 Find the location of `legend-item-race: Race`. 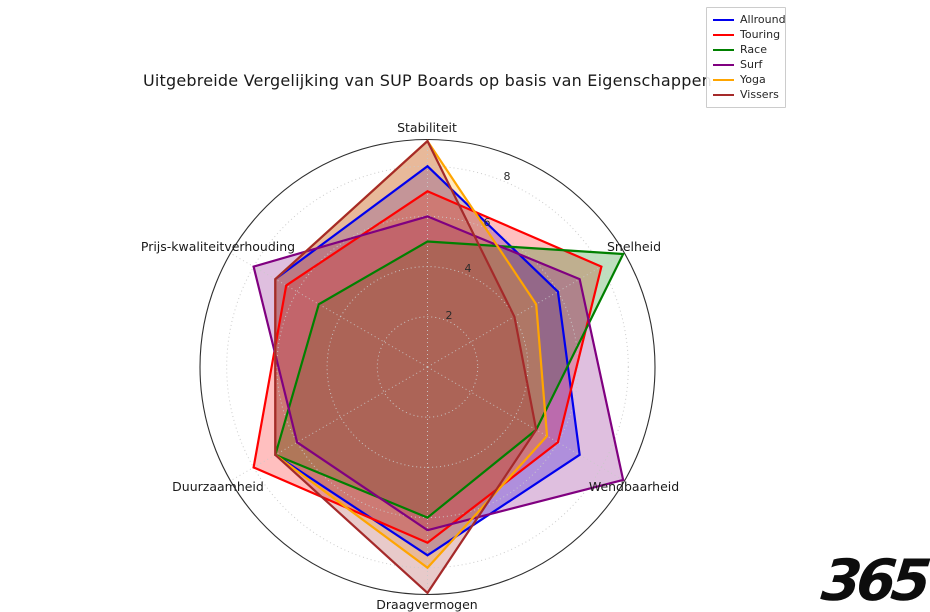

legend-item-race: Race is located at coordinates (746, 49).